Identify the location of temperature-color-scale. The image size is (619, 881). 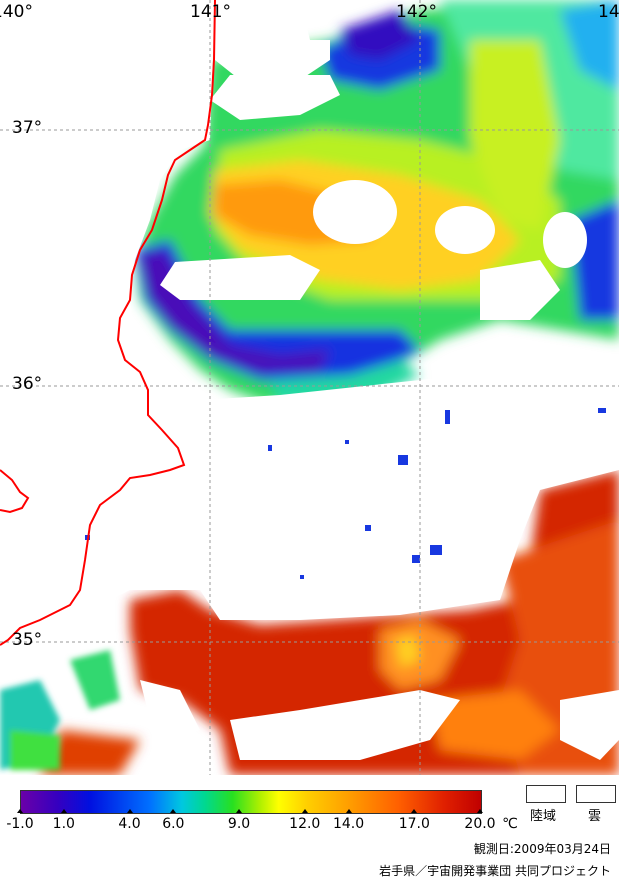
(251, 802).